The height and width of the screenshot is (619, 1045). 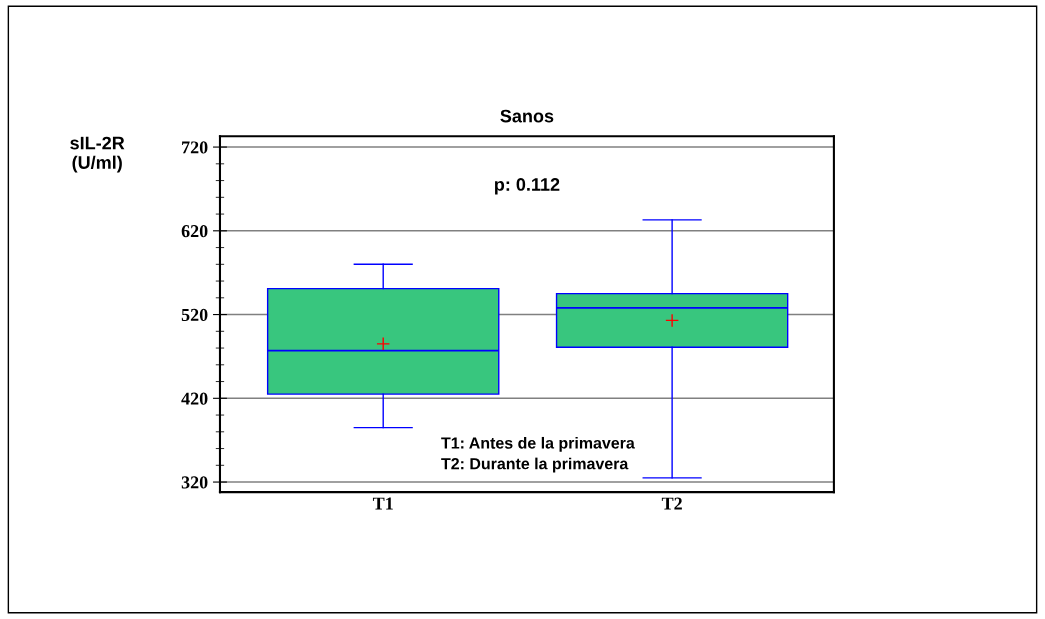 I want to click on chart-title: Sanos, so click(x=527, y=116).